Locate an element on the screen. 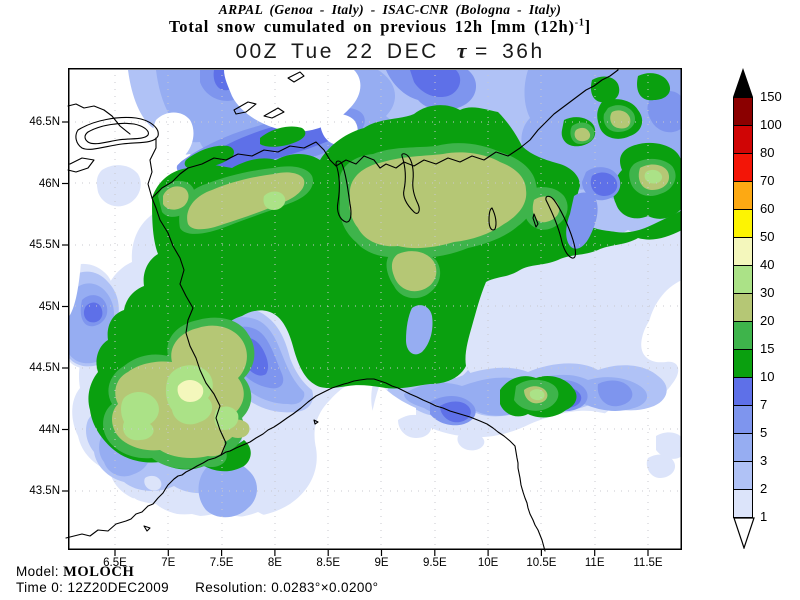  colorbar-label: 30 is located at coordinates (767, 292).